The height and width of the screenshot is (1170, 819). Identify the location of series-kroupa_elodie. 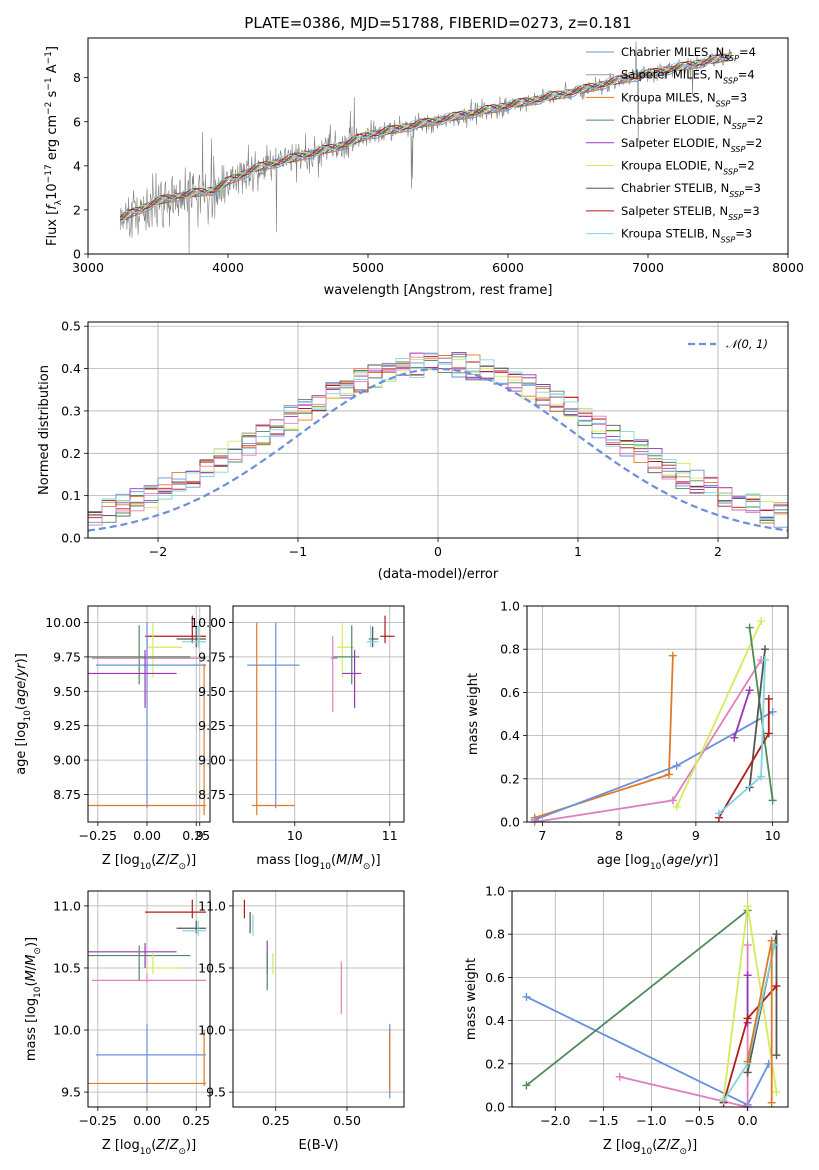
(719, 714).